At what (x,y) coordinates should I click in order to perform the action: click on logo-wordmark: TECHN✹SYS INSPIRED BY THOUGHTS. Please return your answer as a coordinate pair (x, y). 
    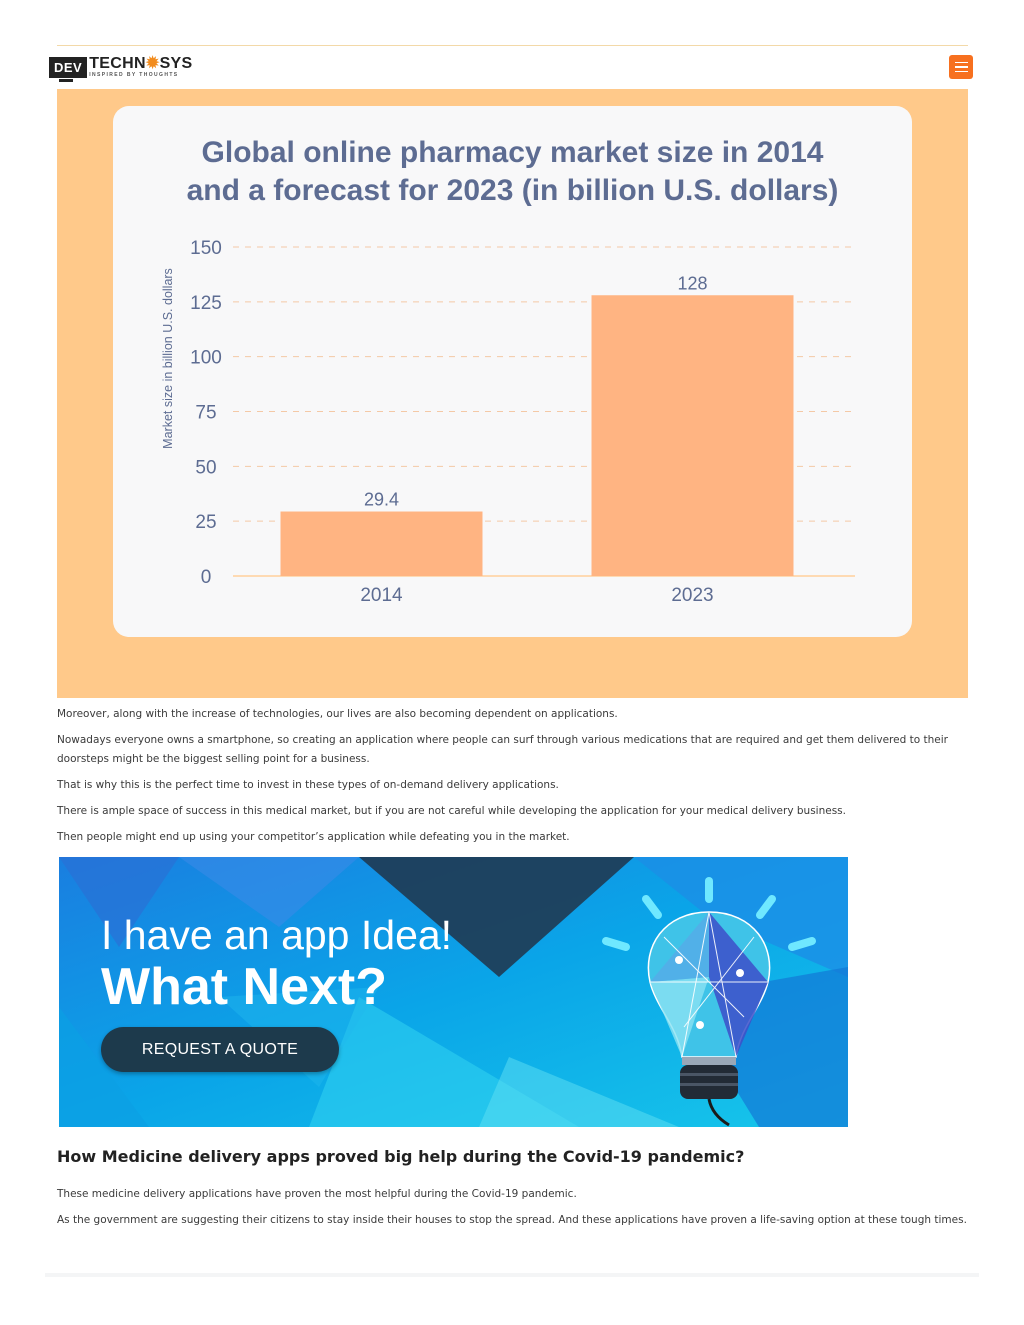
    Looking at the image, I should click on (140, 67).